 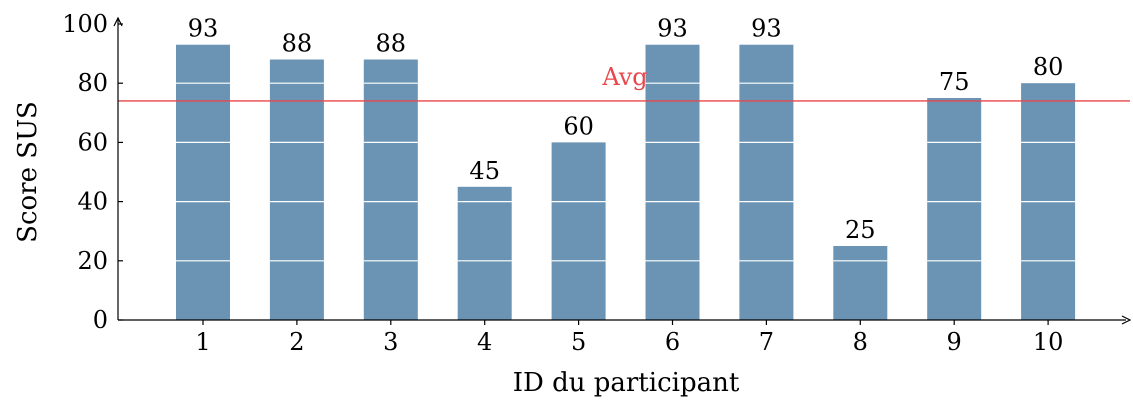 I want to click on data-label: 80, so click(x=1048, y=67).